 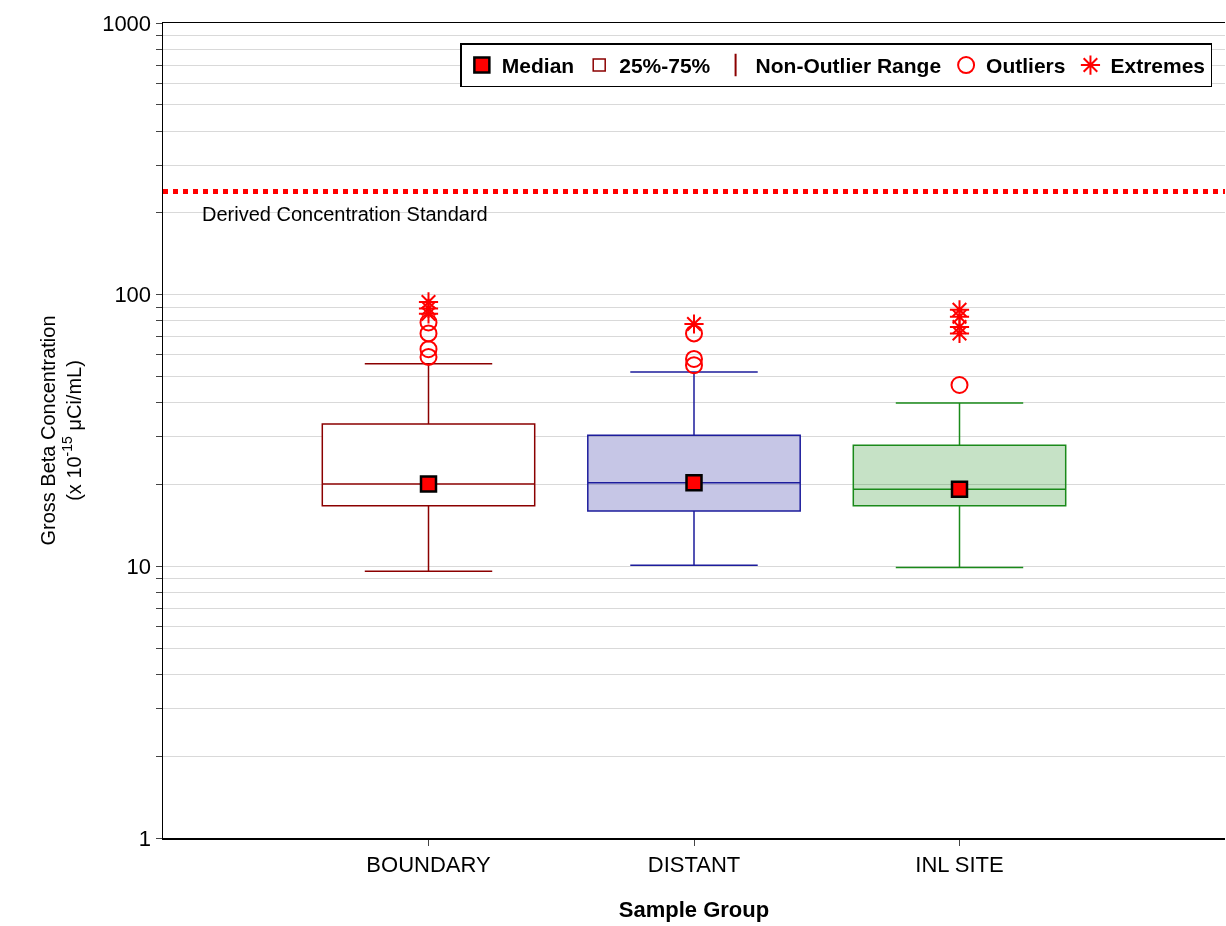 I want to click on x-tick-label: DISTANT, so click(x=694, y=864).